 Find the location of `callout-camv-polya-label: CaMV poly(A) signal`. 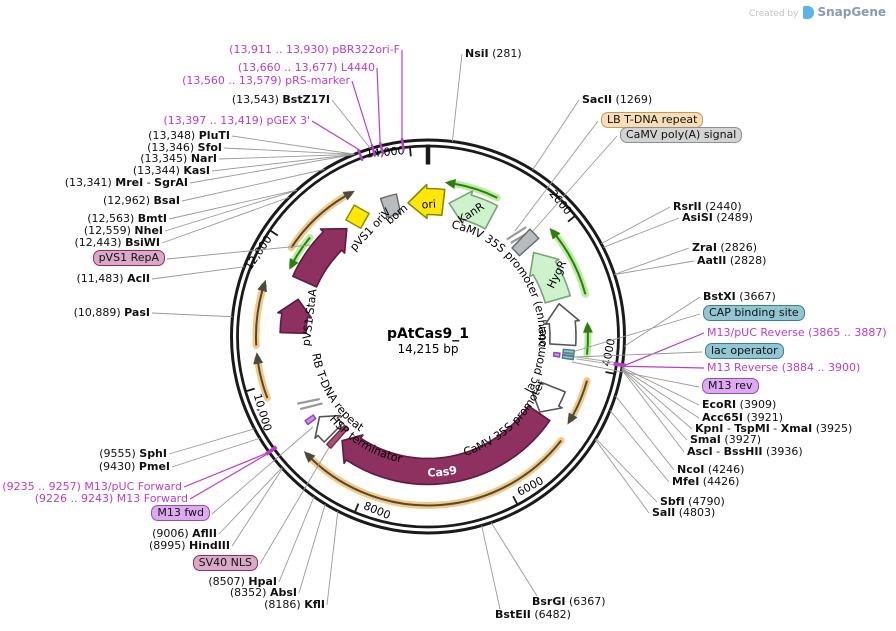

callout-camv-polya-label: CaMV poly(A) signal is located at coordinates (681, 135).